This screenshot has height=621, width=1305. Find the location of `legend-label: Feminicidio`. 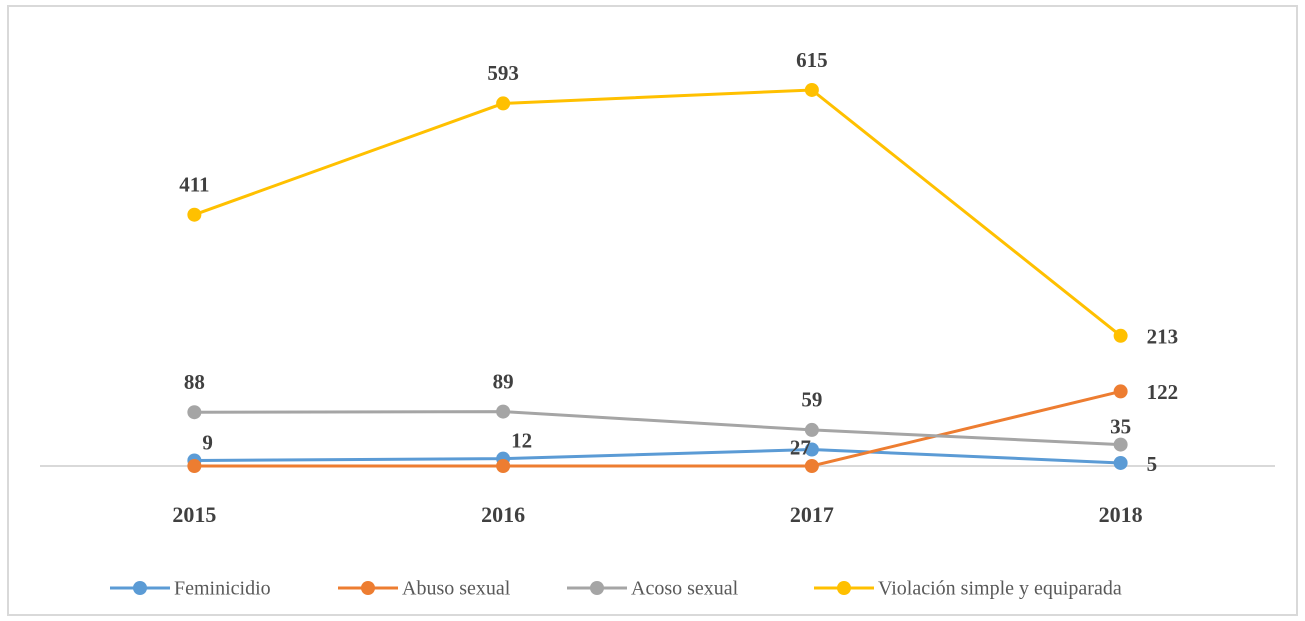

legend-label: Feminicidio is located at coordinates (222, 589).